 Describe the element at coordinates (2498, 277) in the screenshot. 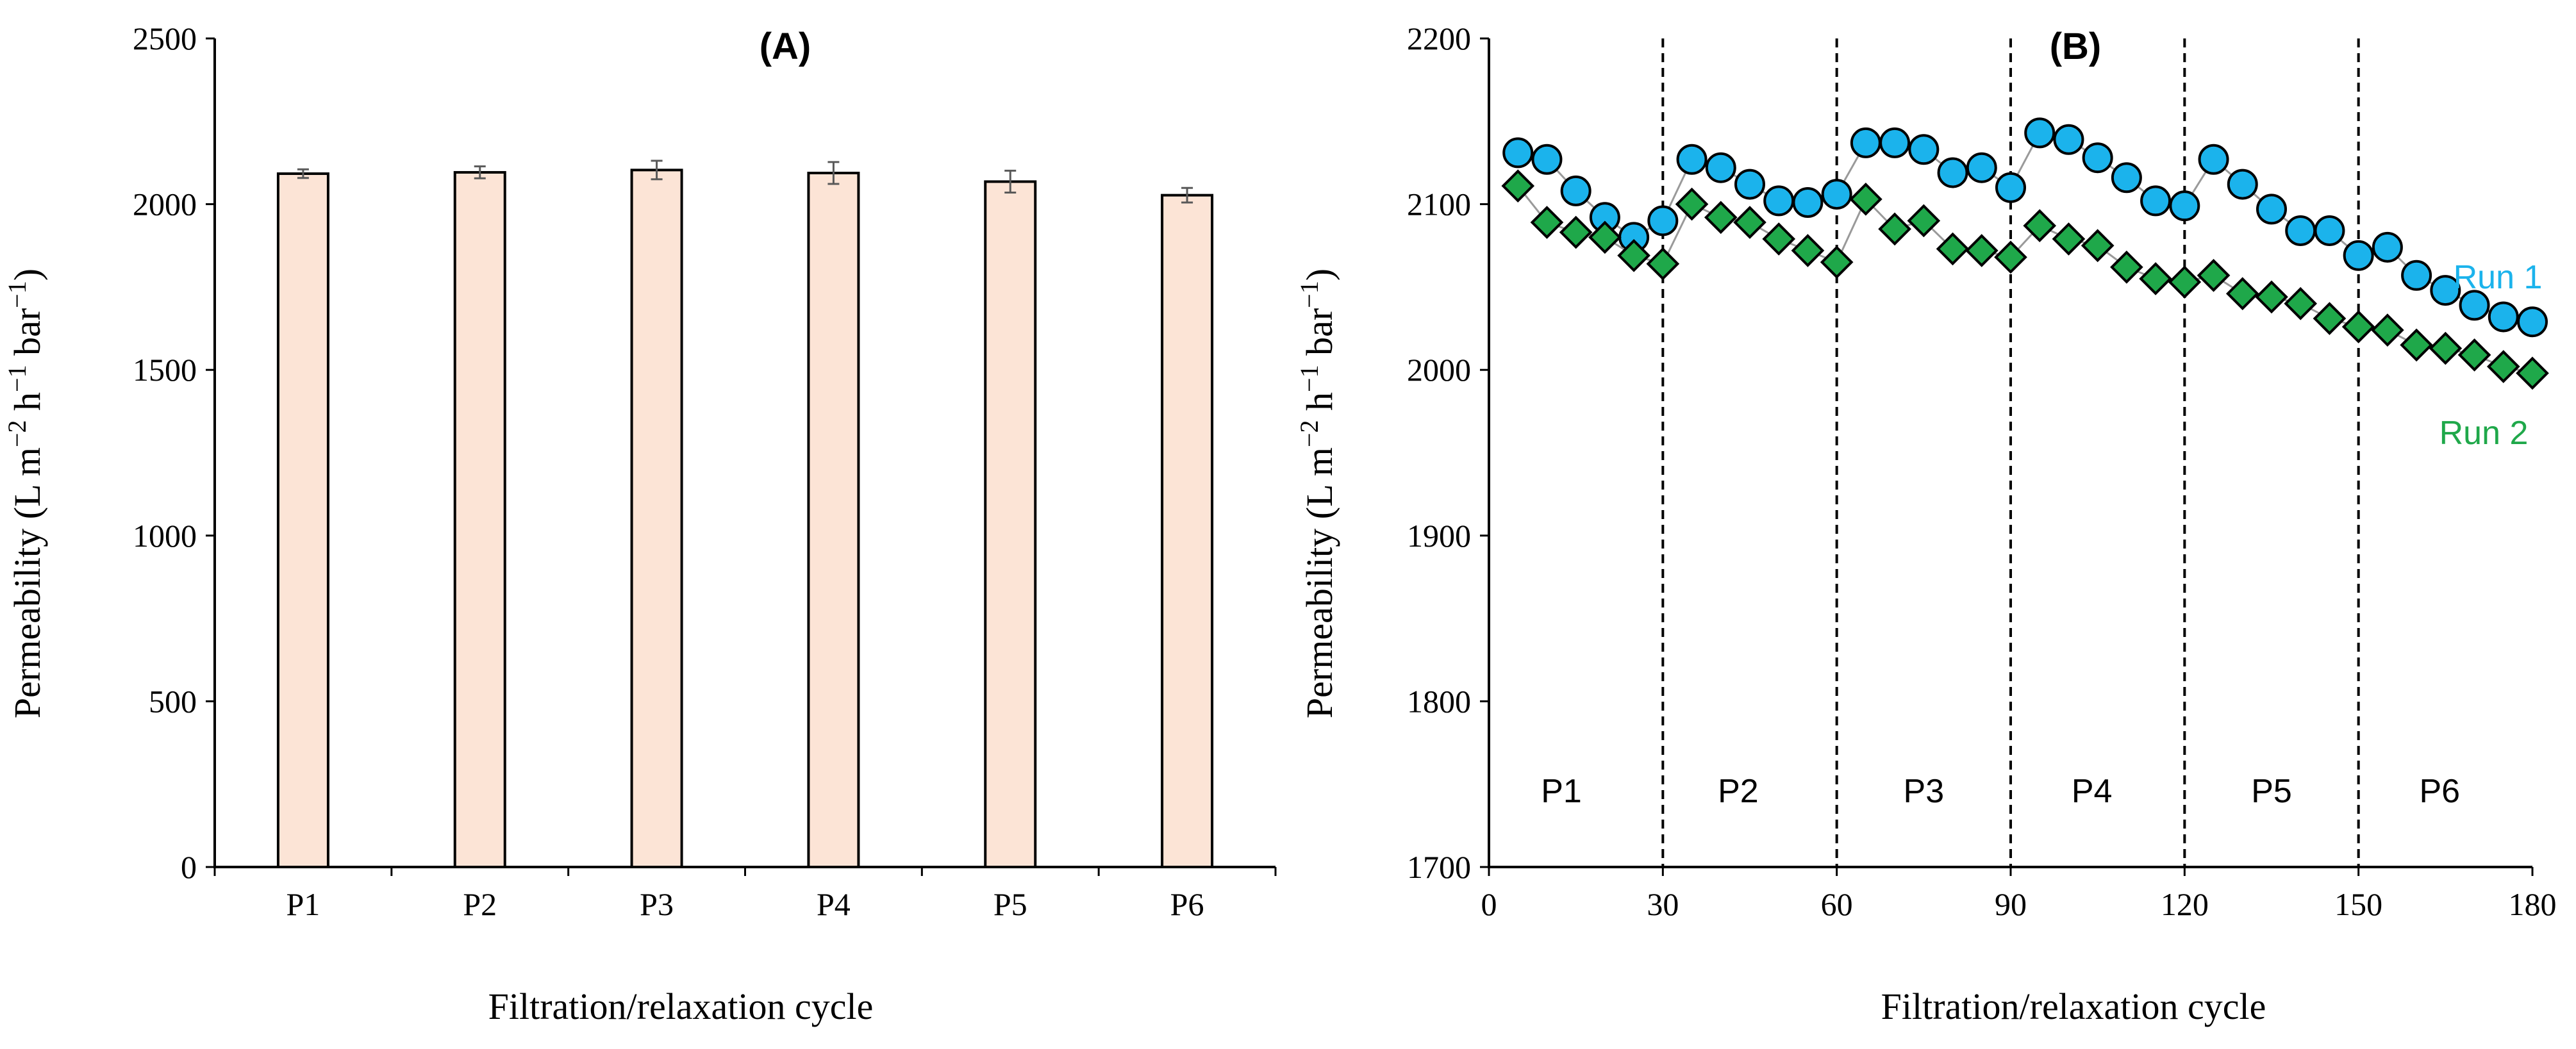

I see `run-1-legend-label: Run 1` at that location.